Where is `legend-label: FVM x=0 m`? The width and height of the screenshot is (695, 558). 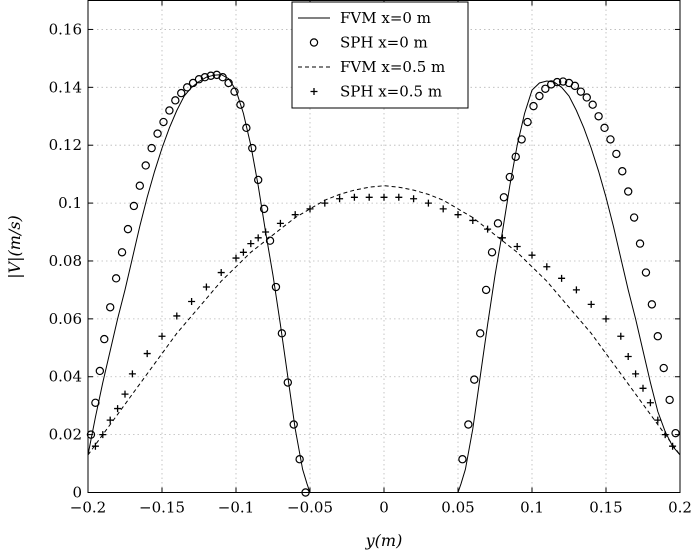 legend-label: FVM x=0 m is located at coordinates (385, 18).